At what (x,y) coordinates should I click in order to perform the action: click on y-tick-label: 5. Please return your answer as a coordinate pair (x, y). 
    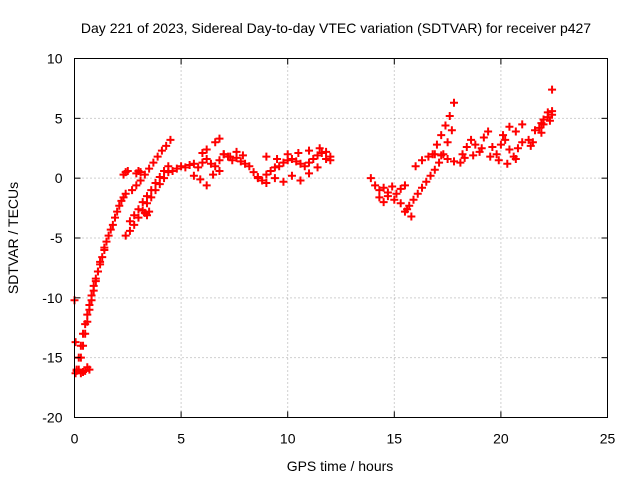
    Looking at the image, I should click on (59, 118).